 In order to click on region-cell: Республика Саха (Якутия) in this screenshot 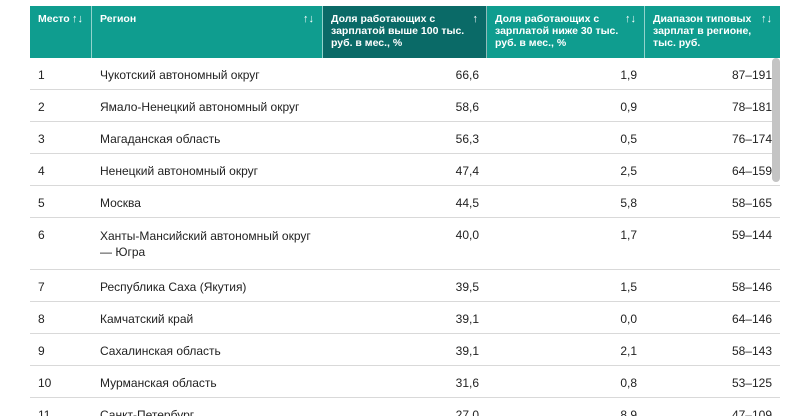, I will do `click(173, 287)`.